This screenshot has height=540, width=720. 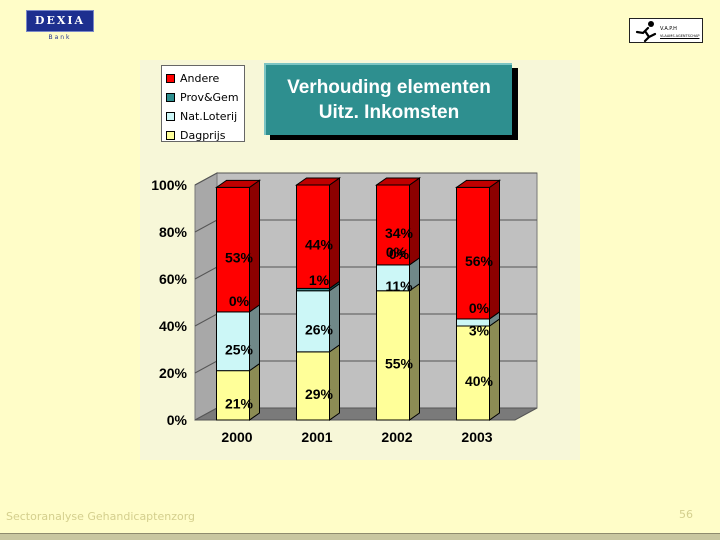 What do you see at coordinates (479, 261) in the screenshot?
I see `data-label: 56%` at bounding box center [479, 261].